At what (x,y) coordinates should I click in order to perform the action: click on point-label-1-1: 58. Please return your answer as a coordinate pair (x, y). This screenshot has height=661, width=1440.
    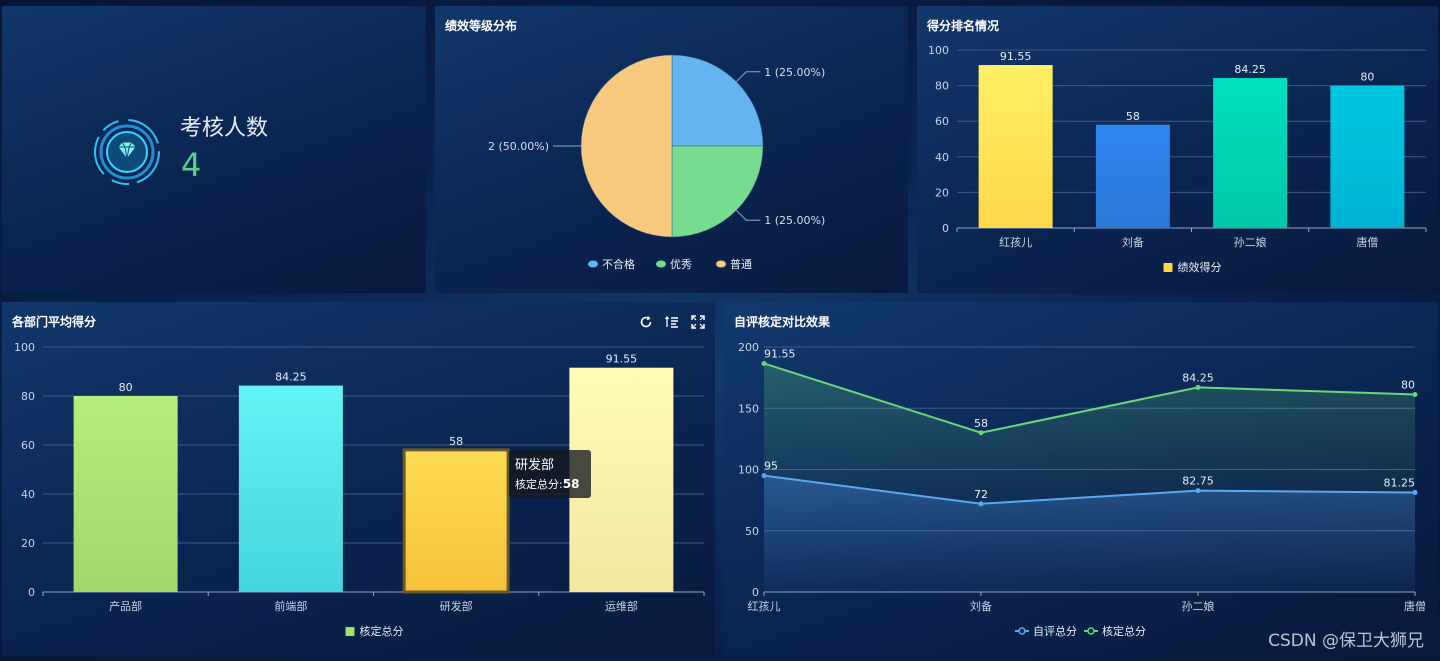
    Looking at the image, I should click on (981, 423).